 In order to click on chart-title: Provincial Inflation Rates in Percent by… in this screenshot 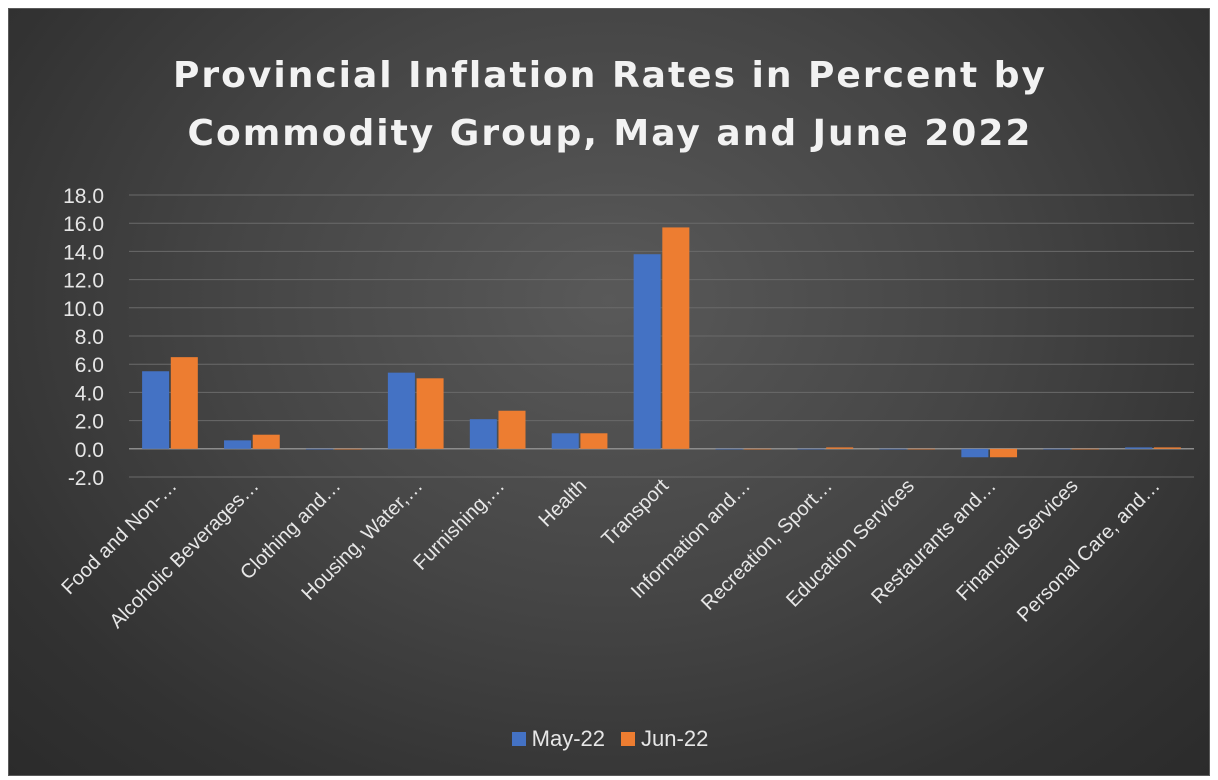, I will do `click(609, 105)`.